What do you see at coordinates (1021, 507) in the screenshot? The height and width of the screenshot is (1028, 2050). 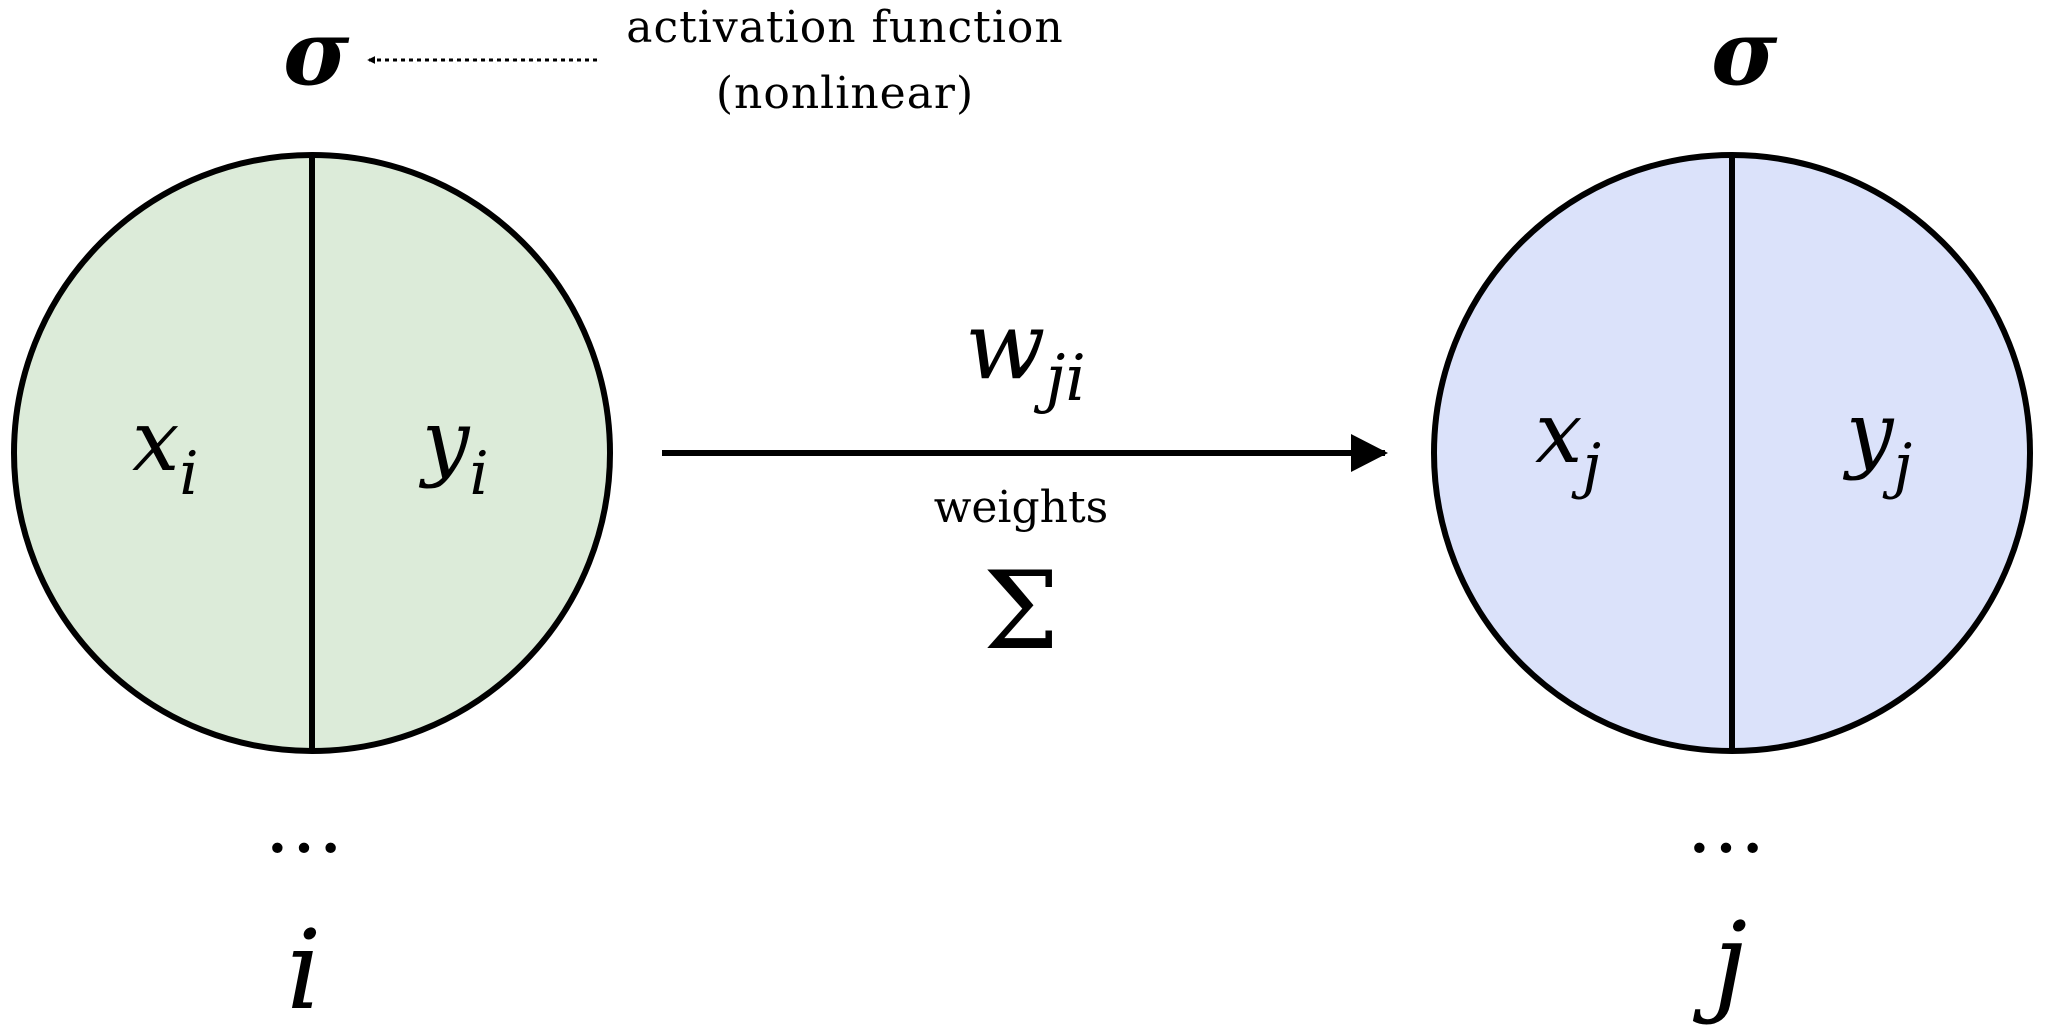 I see `weights-caption: weights` at bounding box center [1021, 507].